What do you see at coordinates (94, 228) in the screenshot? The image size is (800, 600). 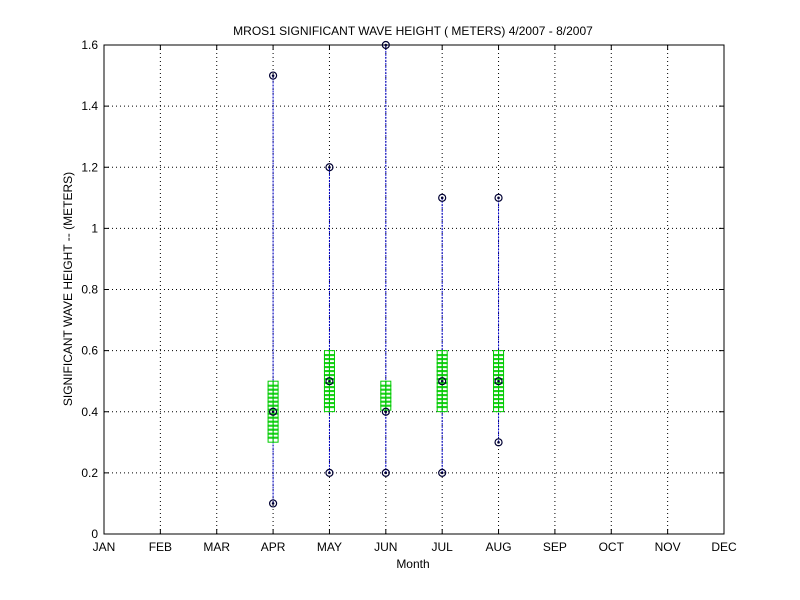 I see `y-tick-label: 1` at bounding box center [94, 228].